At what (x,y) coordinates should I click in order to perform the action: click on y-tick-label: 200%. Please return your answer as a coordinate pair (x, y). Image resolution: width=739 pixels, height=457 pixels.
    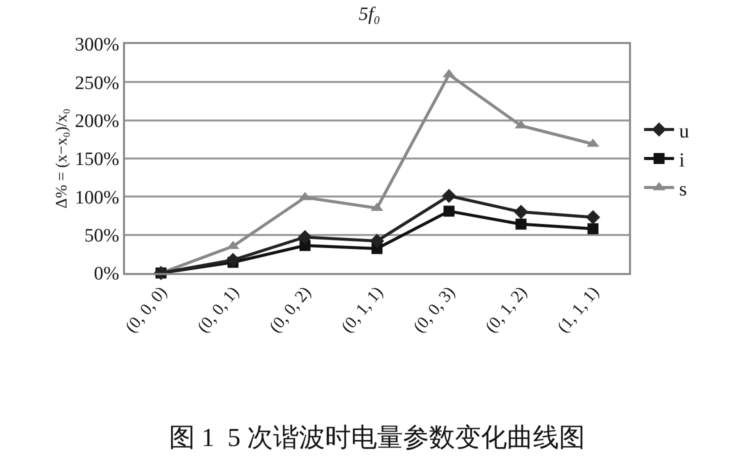
    Looking at the image, I should click on (97, 121).